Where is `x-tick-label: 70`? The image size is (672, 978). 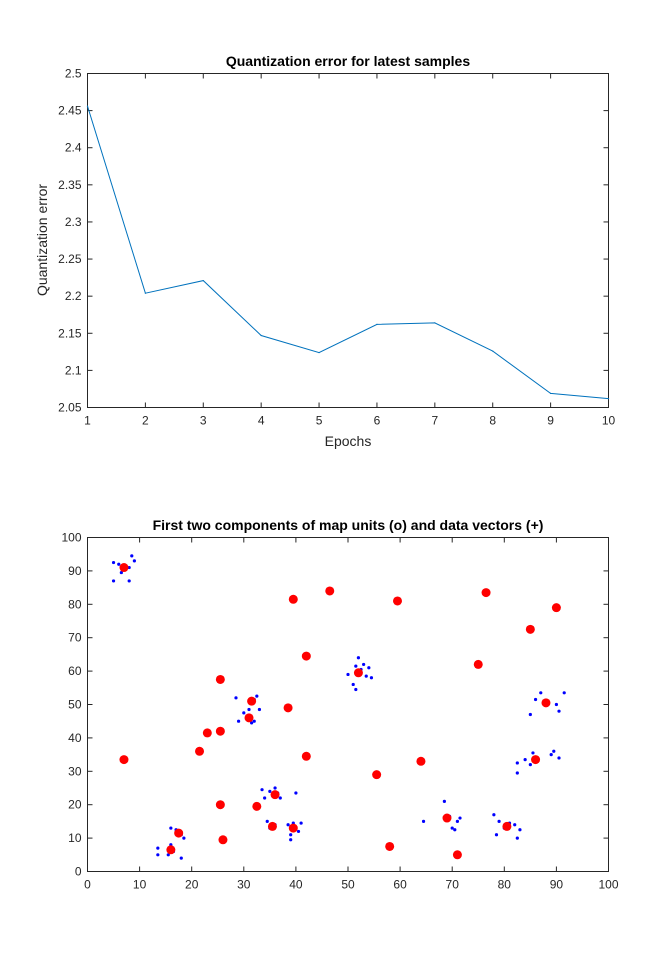
x-tick-label: 70 is located at coordinates (453, 885).